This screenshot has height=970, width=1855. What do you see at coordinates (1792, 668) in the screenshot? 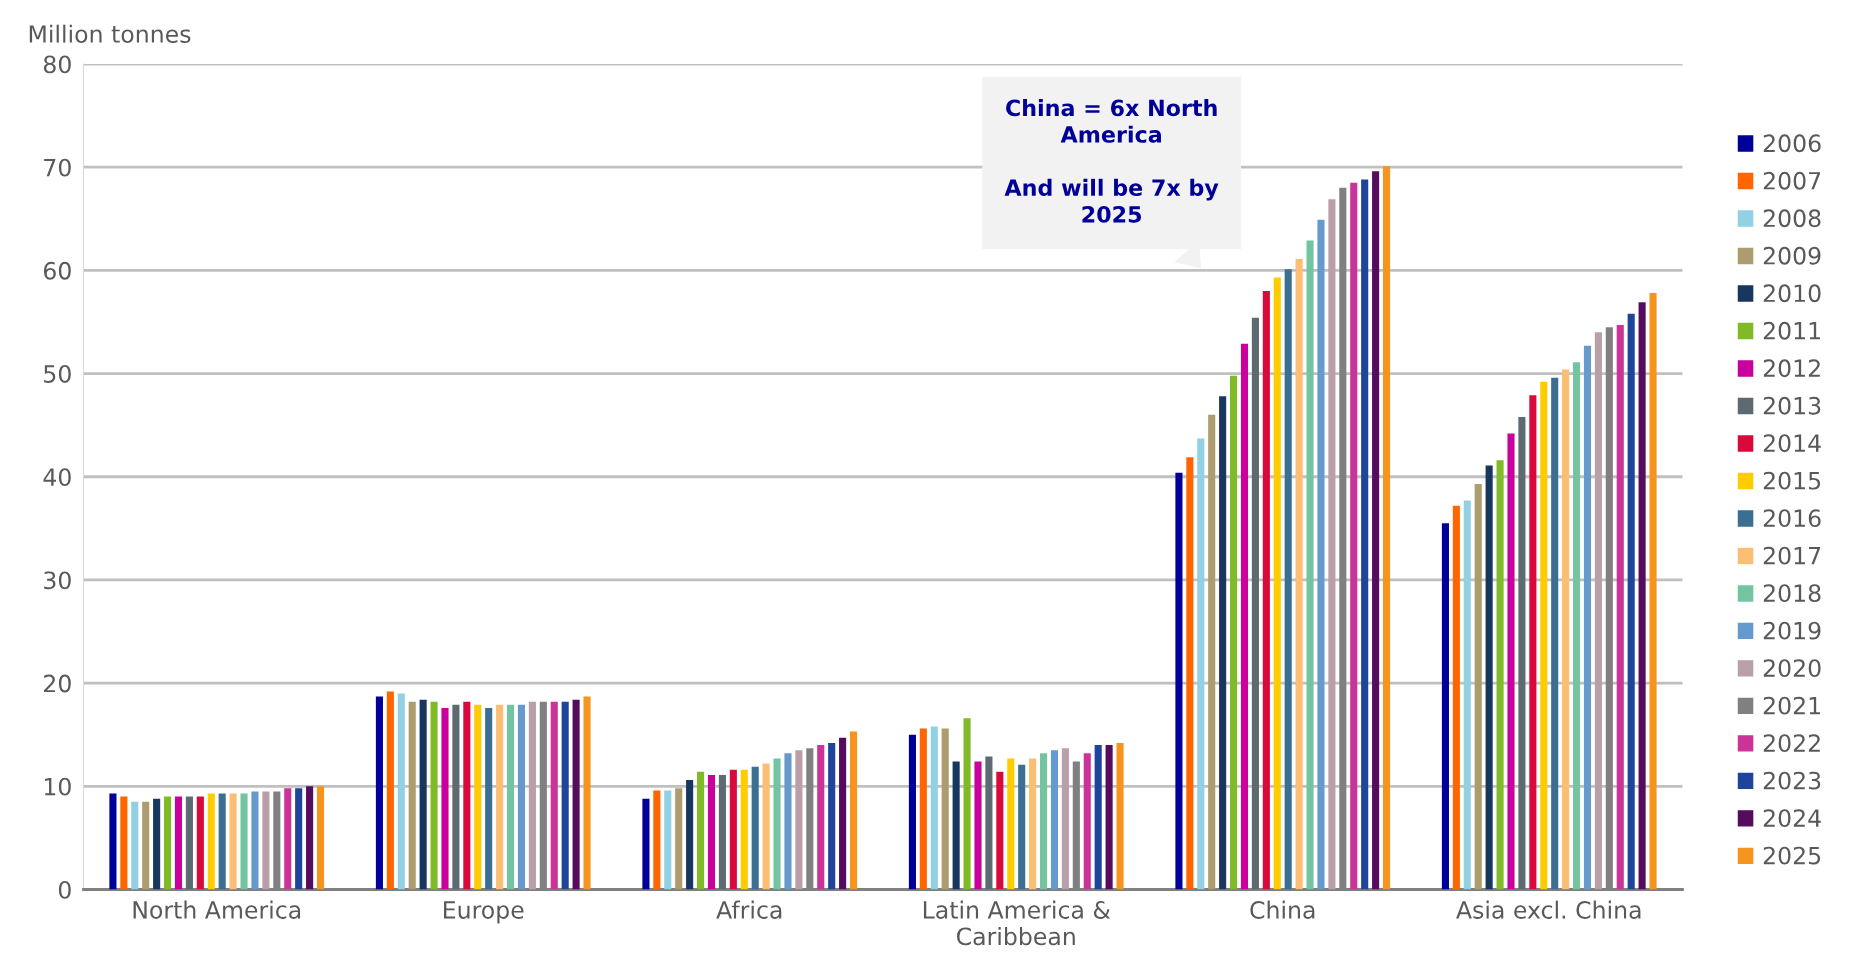
I see `legend-label: 2020` at bounding box center [1792, 668].